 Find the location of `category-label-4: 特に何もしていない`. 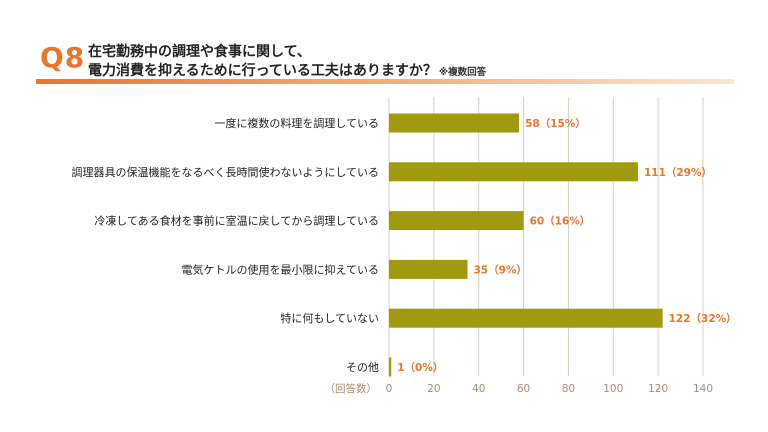

category-label-4: 特に何もしていない is located at coordinates (329, 318).